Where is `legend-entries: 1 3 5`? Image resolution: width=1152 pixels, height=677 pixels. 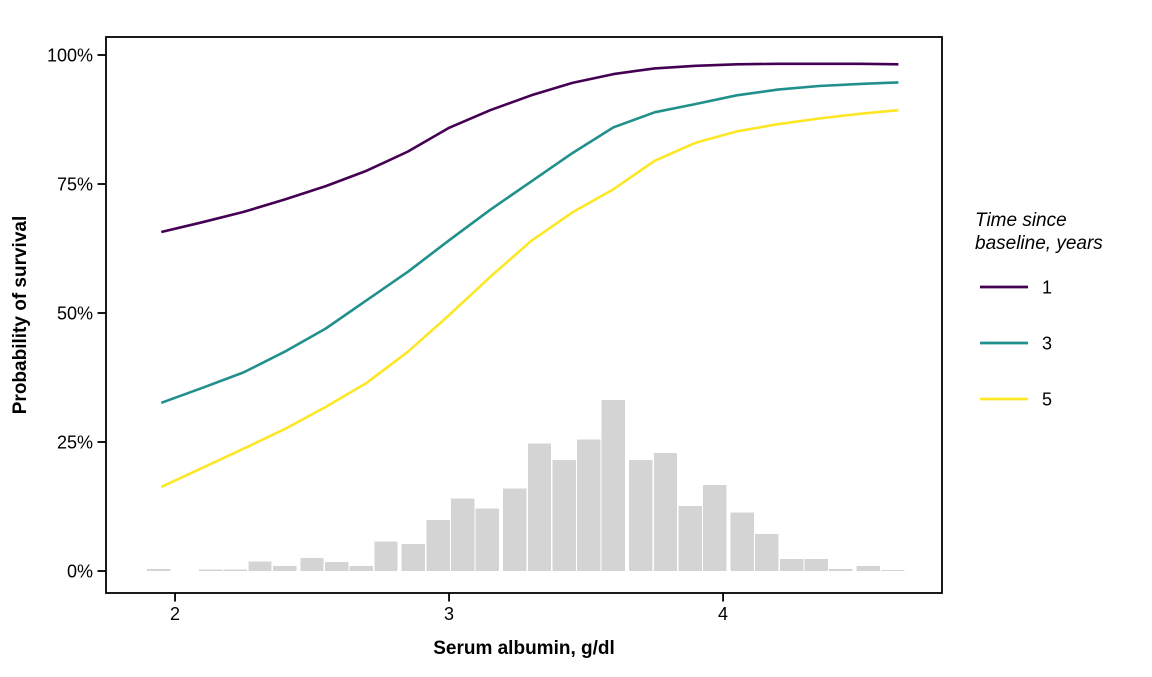 legend-entries: 1 3 5 is located at coordinates (1016, 344).